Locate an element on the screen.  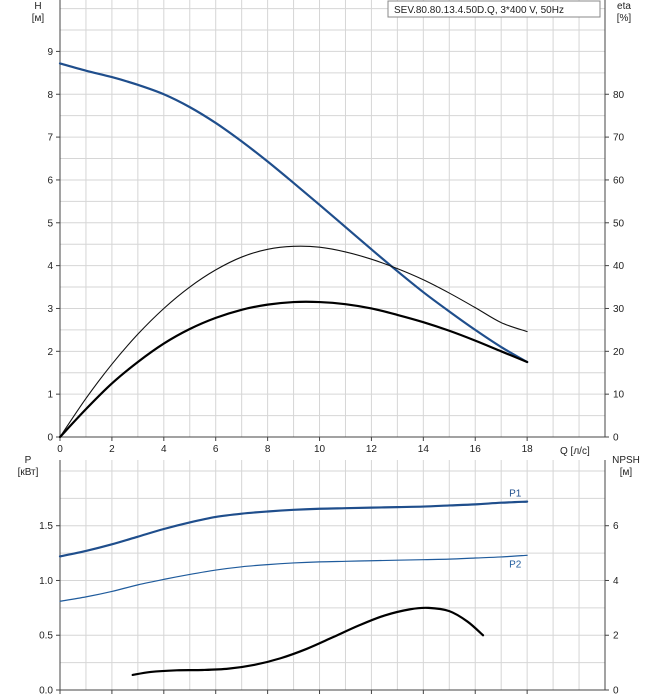
h-axis-title: H is located at coordinates (37, 6).